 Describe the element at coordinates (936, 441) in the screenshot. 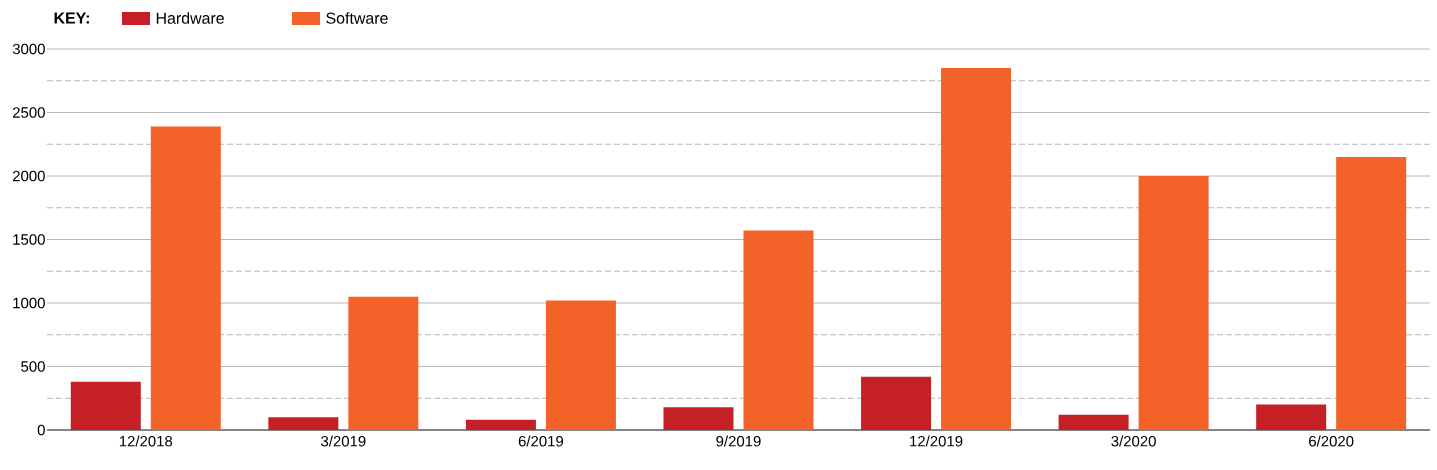

I see `x-tick-label: 12/2019` at that location.